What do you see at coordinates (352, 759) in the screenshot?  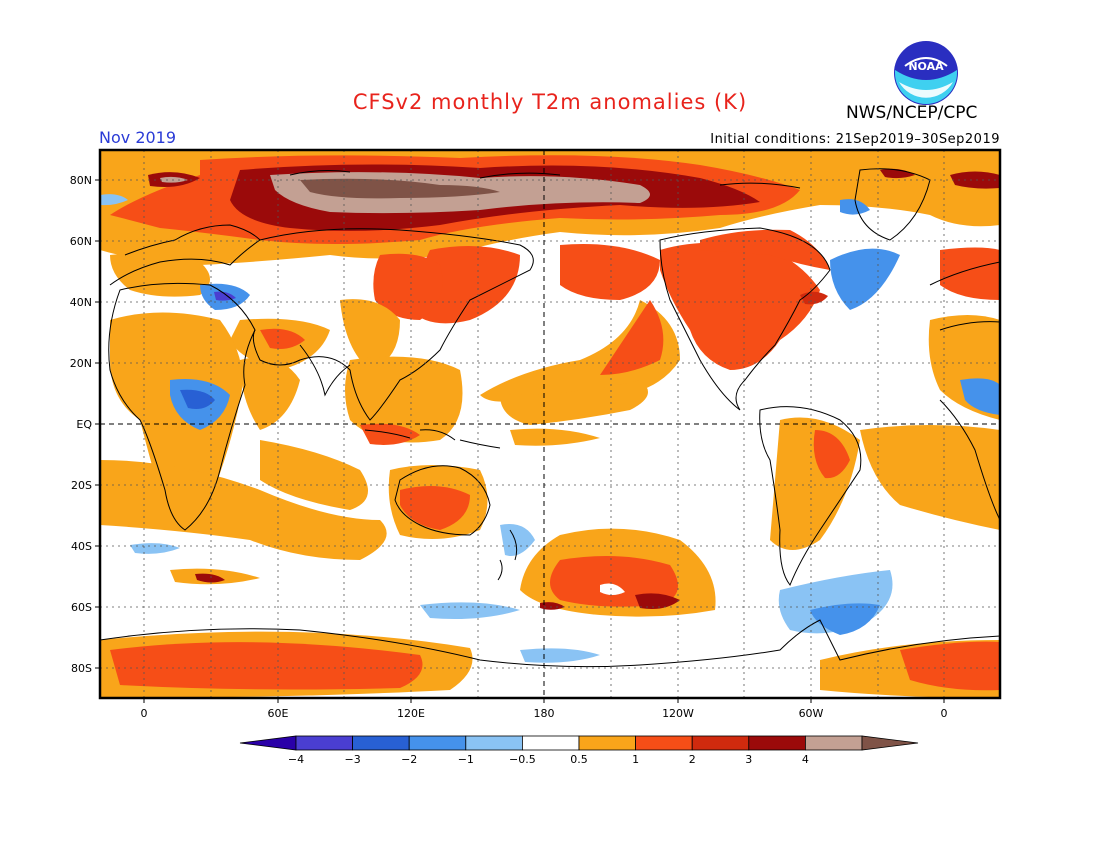 I see `colorbar-label: −3` at bounding box center [352, 759].